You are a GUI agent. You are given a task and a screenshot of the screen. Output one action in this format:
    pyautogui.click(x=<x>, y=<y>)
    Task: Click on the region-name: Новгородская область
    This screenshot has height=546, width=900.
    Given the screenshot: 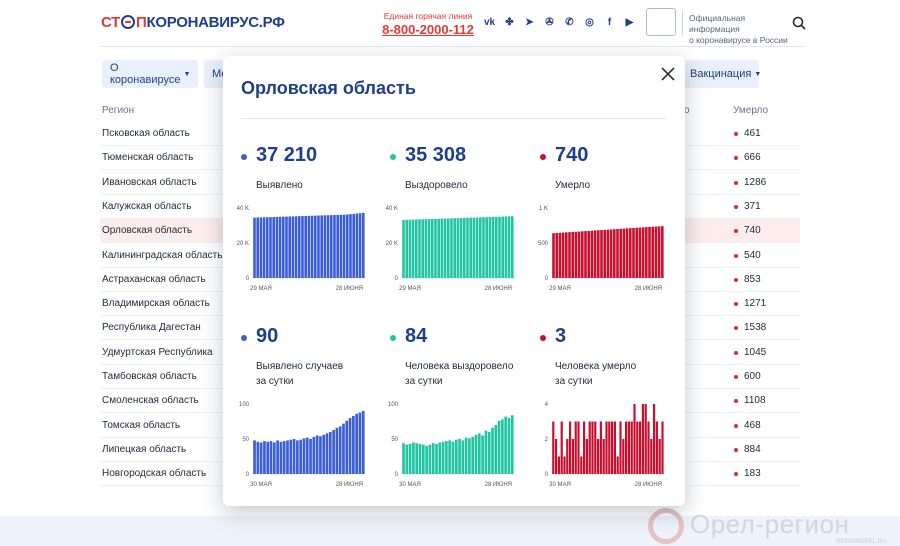 What is the action you would take?
    pyautogui.click(x=154, y=474)
    